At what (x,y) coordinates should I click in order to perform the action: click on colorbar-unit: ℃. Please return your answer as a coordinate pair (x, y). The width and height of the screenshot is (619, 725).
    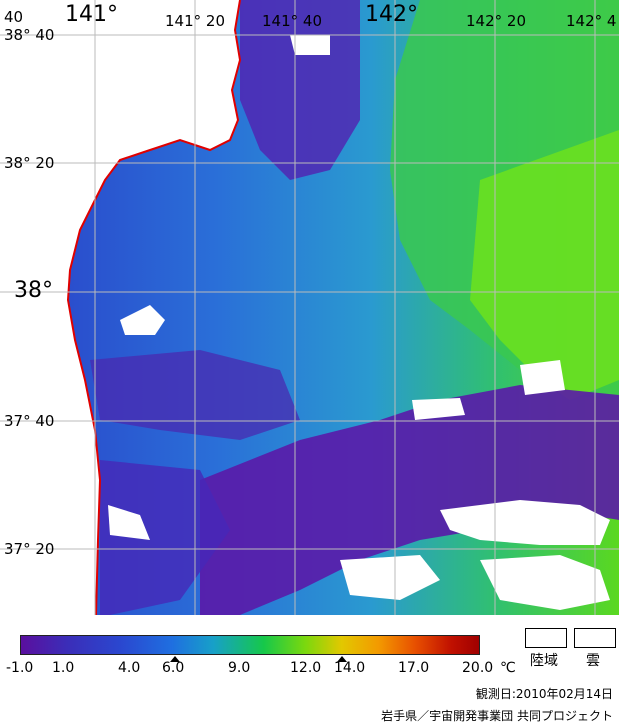
    Looking at the image, I should click on (508, 668).